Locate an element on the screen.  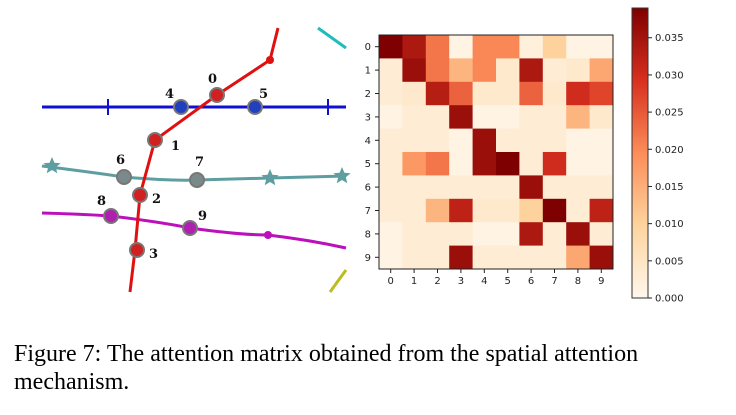
colorbar-tick-label: 0.025 is located at coordinates (669, 113).